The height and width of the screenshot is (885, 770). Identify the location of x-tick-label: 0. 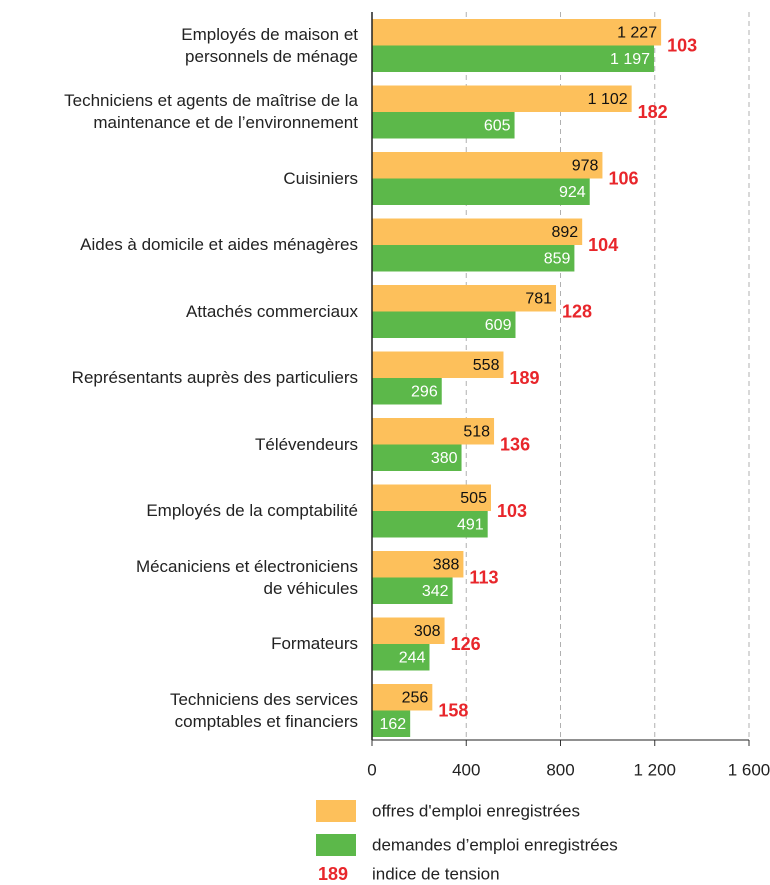
(371, 769).